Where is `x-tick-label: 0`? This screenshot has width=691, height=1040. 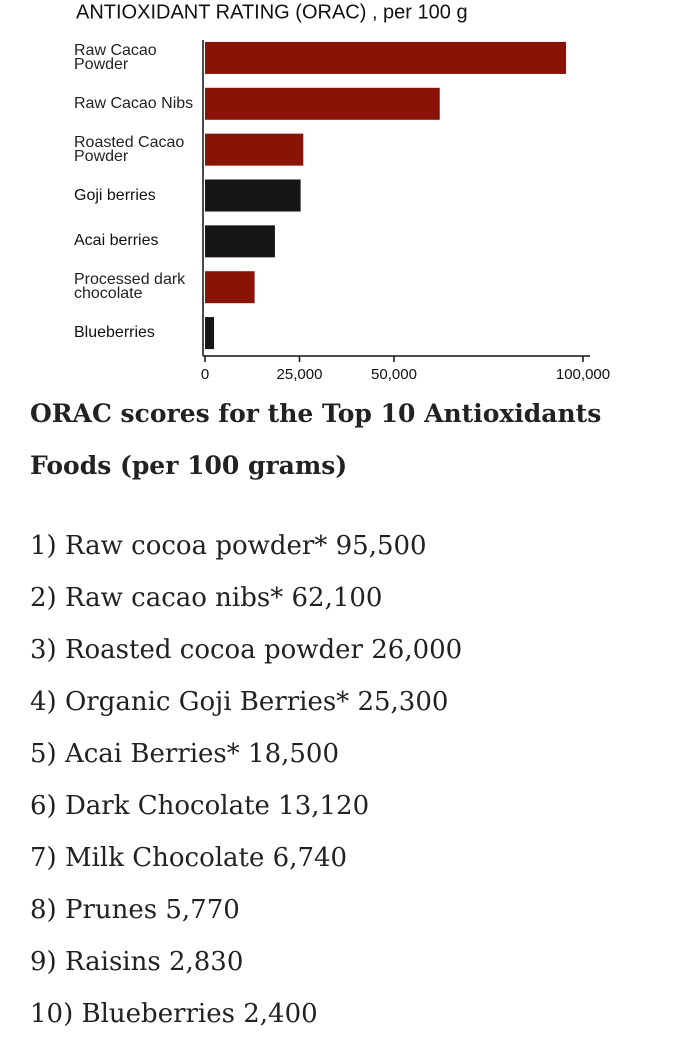 x-tick-label: 0 is located at coordinates (205, 374).